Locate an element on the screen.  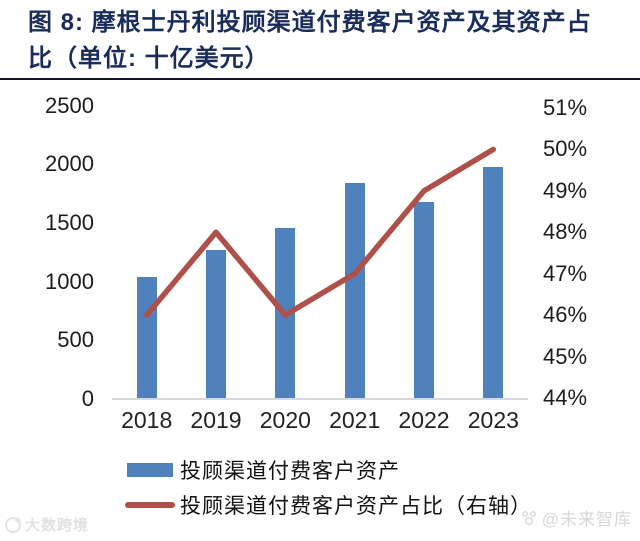
right-axis-tick: 49% is located at coordinates (565, 190).